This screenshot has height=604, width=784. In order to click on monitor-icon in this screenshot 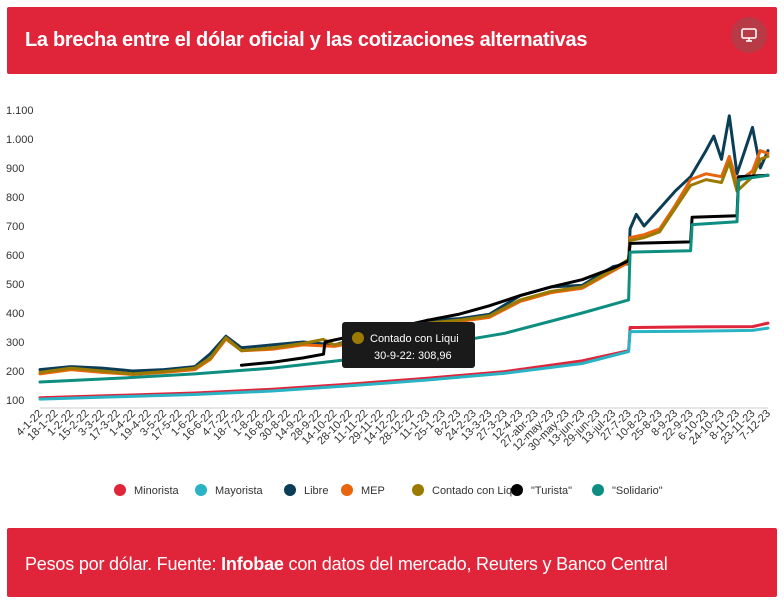, I will do `click(749, 35)`.